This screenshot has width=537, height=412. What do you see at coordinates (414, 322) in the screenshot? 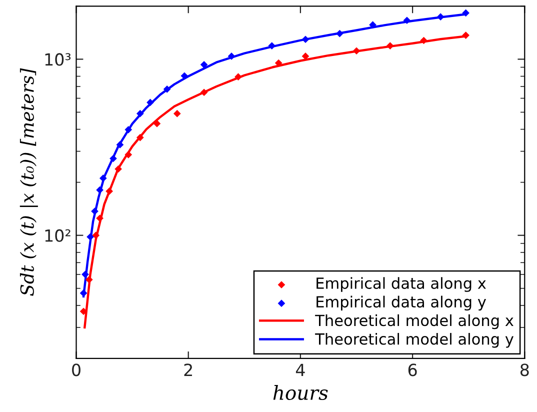
I see `legend-label: Theoretical model along x` at bounding box center [414, 322].